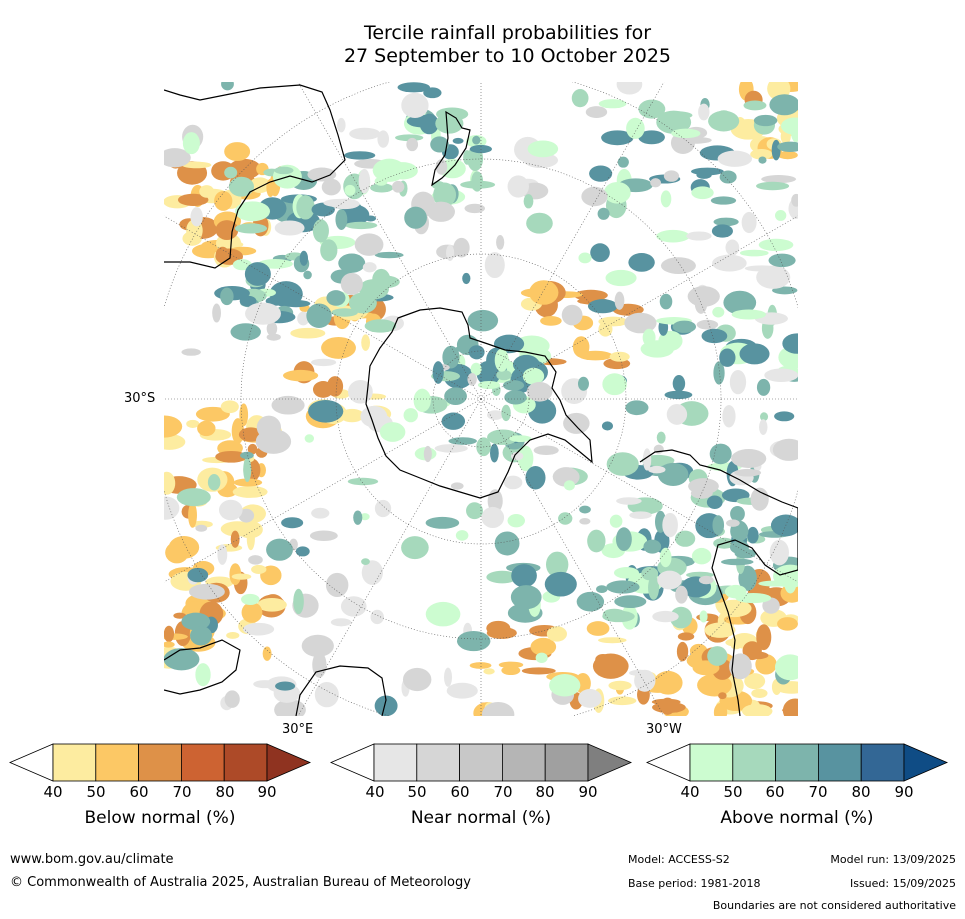 This screenshot has height=919, width=965. Describe the element at coordinates (679, 859) in the screenshot. I see `model-text: Model: ACCESS-S2` at that location.